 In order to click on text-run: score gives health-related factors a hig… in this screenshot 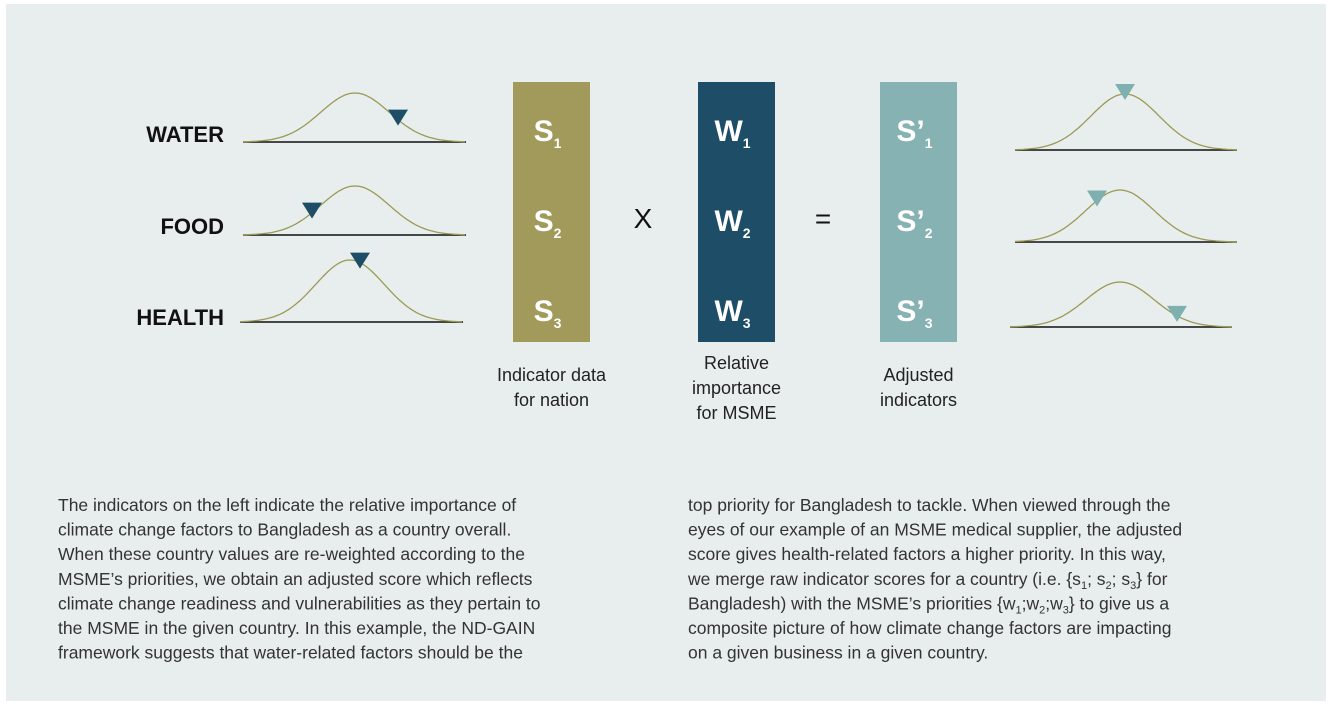, I will do `click(927, 554)`.